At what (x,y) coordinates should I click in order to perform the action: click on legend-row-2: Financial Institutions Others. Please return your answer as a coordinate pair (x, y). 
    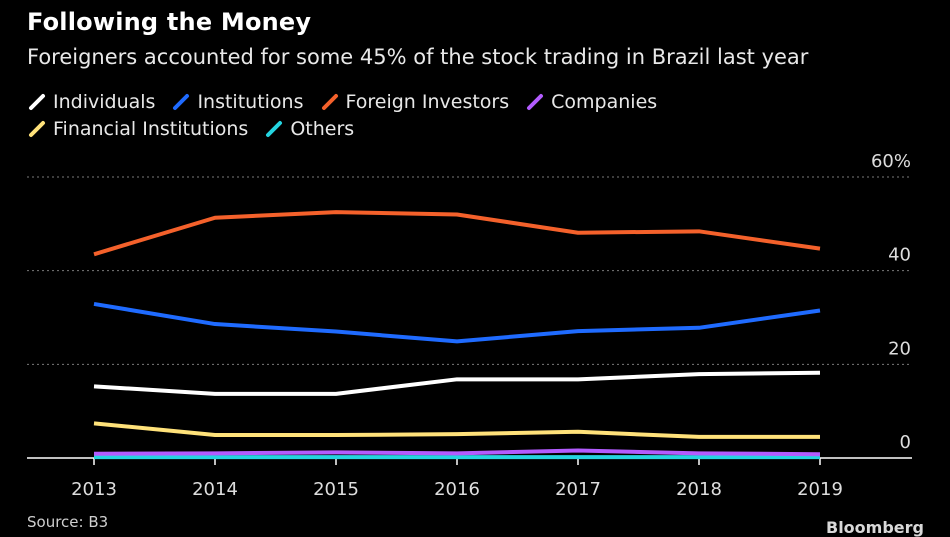
    Looking at the image, I should click on (198, 129).